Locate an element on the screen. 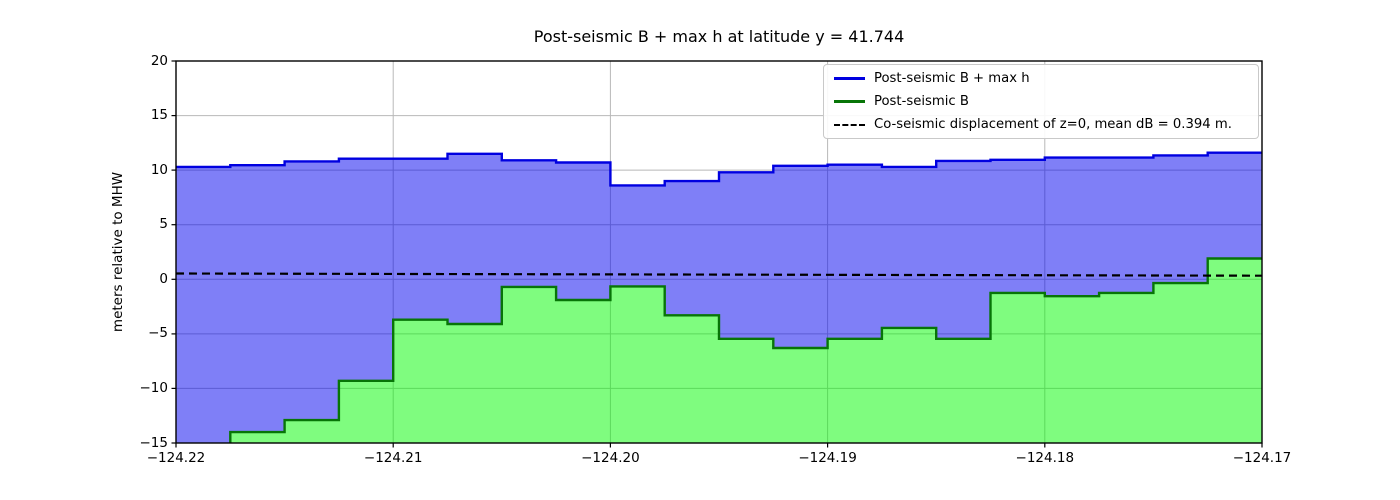 This screenshot has height=500, width=1400. y-tick-label: −10 is located at coordinates (154, 387).